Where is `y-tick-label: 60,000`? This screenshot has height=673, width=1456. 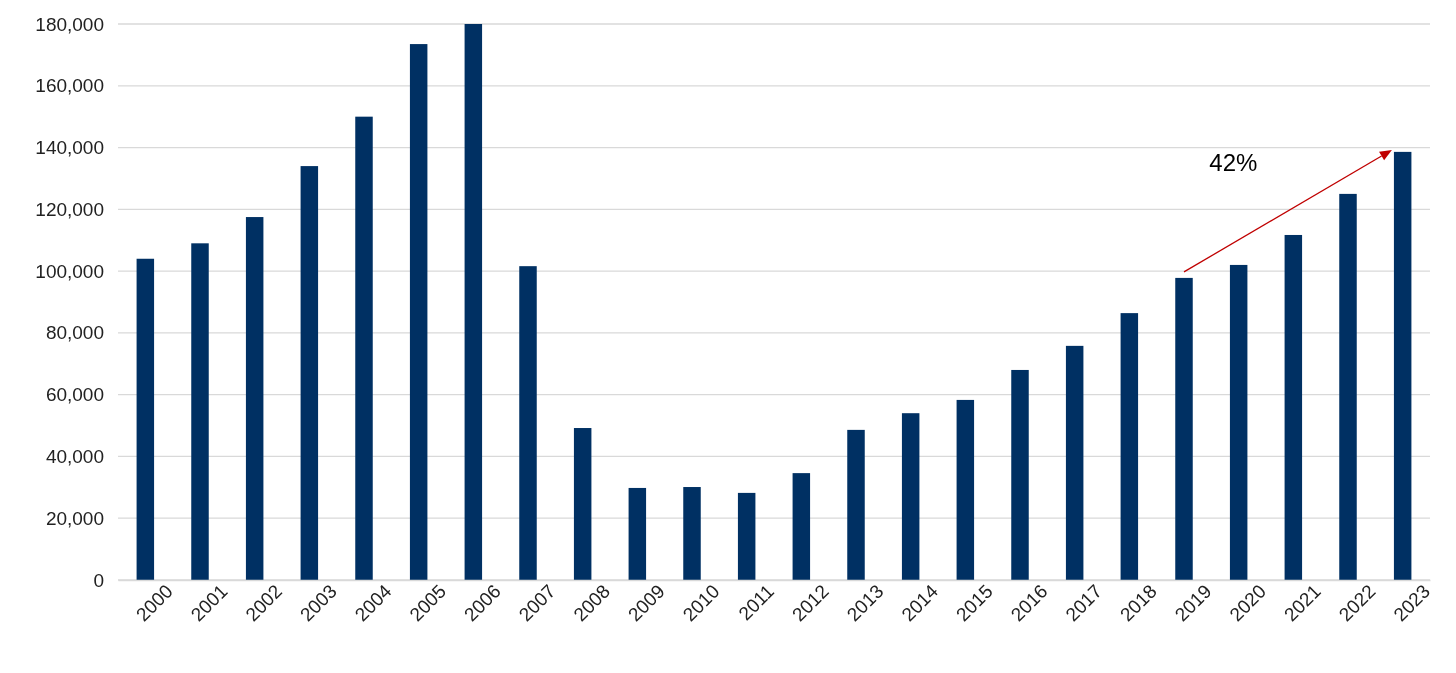 y-tick-label: 60,000 is located at coordinates (74, 395).